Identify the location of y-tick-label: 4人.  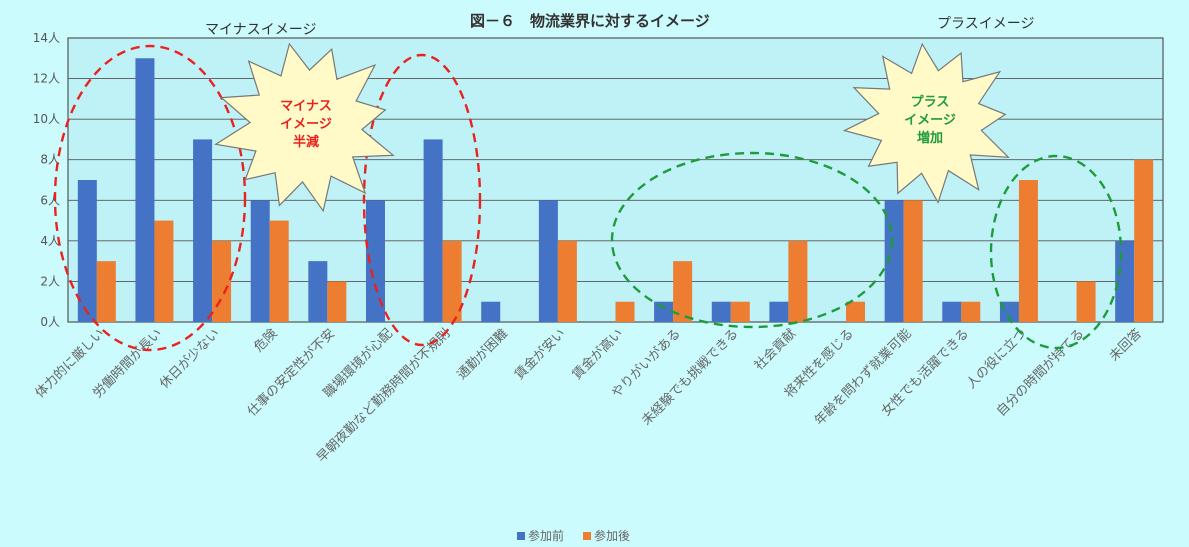
(50, 241).